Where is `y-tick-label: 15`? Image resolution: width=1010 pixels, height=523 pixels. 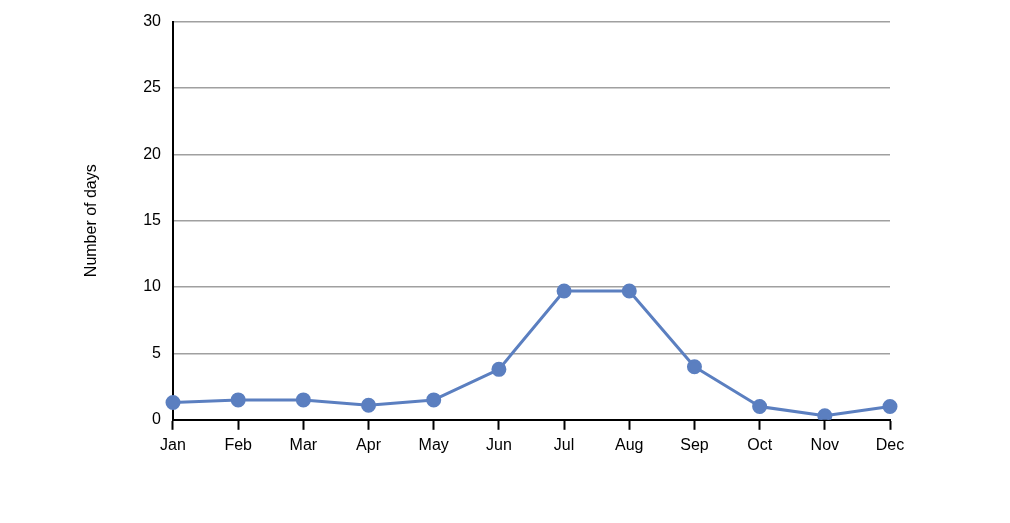
y-tick-label: 15 is located at coordinates (152, 220).